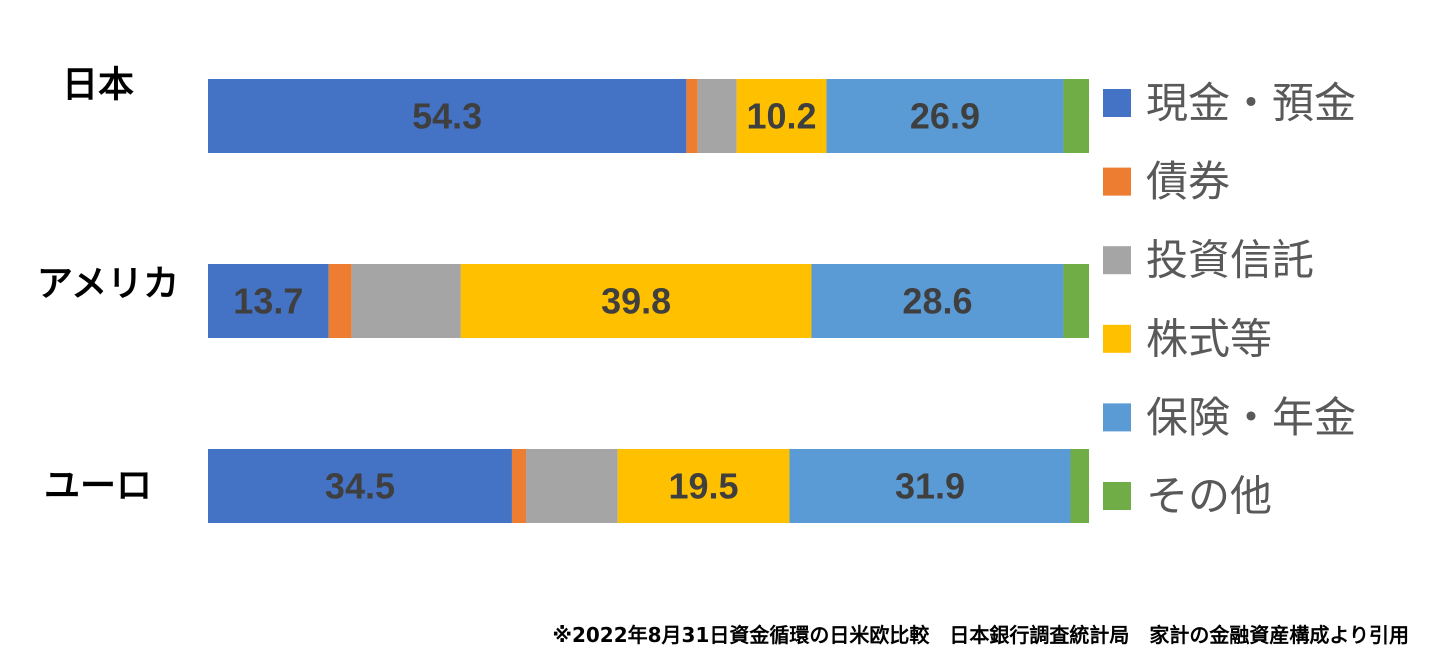  I want to click on data-label: 10.2, so click(781, 116).